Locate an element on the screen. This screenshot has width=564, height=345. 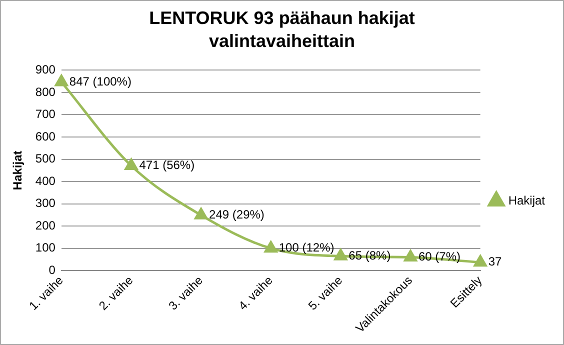
y-axis-title: Hakijat is located at coordinates (17, 170).